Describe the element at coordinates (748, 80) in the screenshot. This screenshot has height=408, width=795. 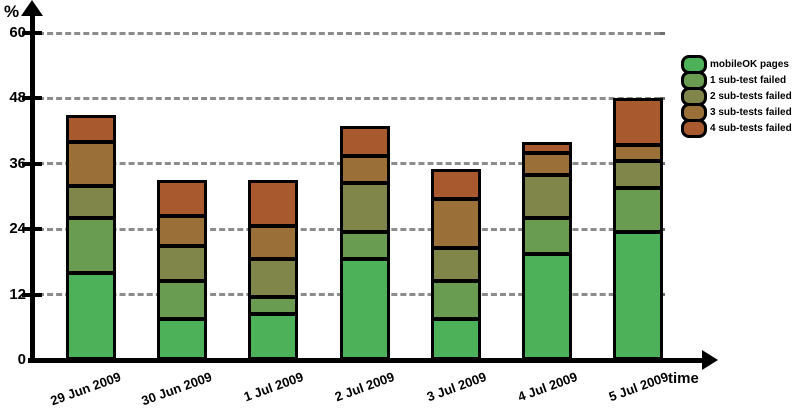
I see `legend-item-label: 1 sub-test failed` at that location.